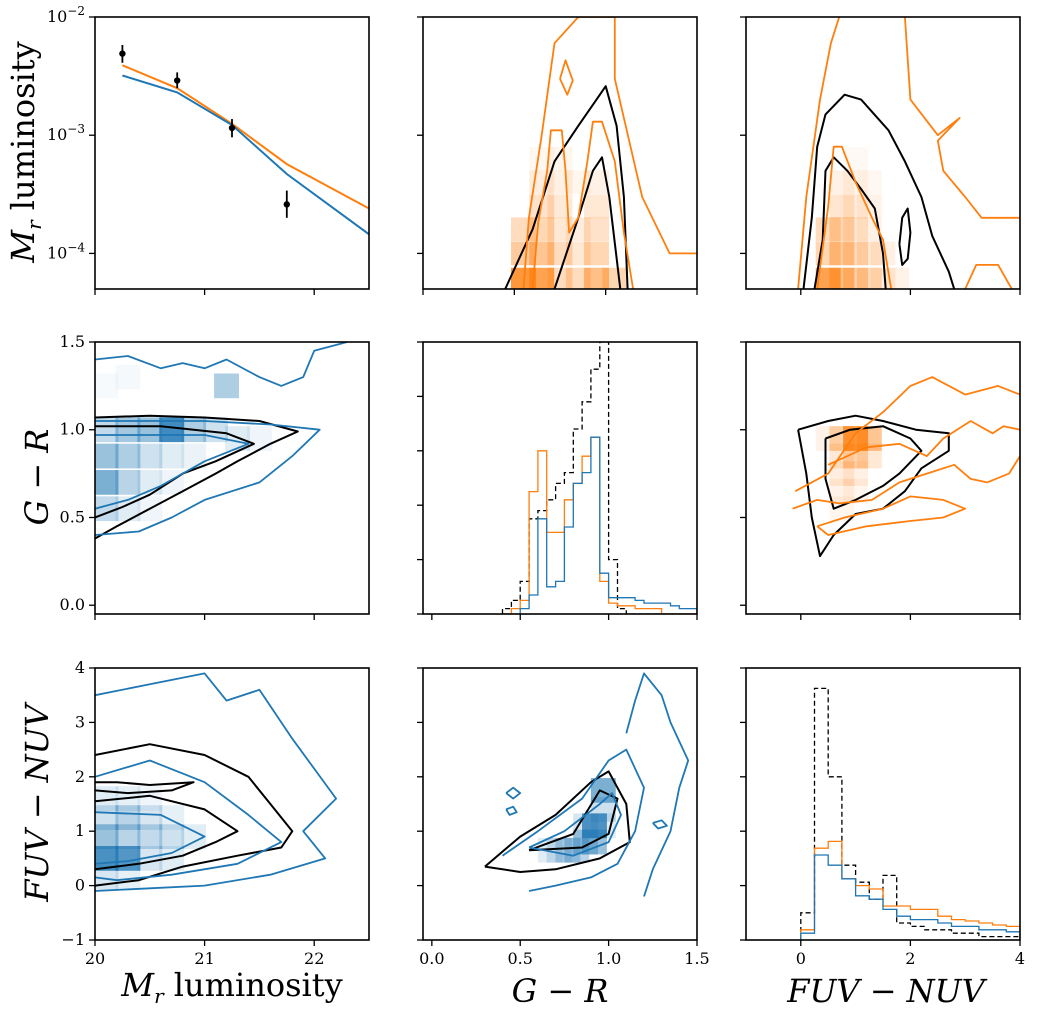 This screenshot has width=1040, height=1016. I want to click on ylabel-mr-luminosity: Mr luminosity, so click(25, 152).